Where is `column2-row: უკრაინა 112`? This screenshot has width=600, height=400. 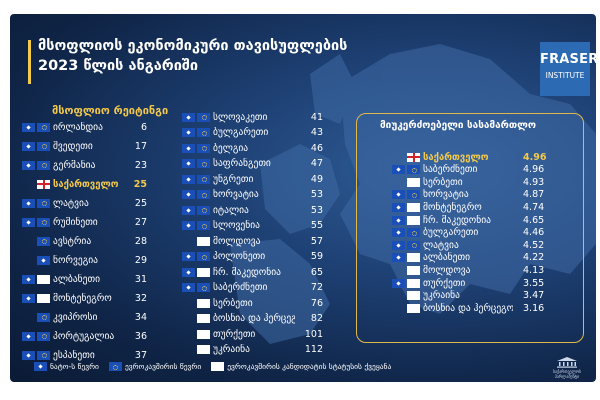
column2-row: უკრაინა 112 is located at coordinates (246, 350).